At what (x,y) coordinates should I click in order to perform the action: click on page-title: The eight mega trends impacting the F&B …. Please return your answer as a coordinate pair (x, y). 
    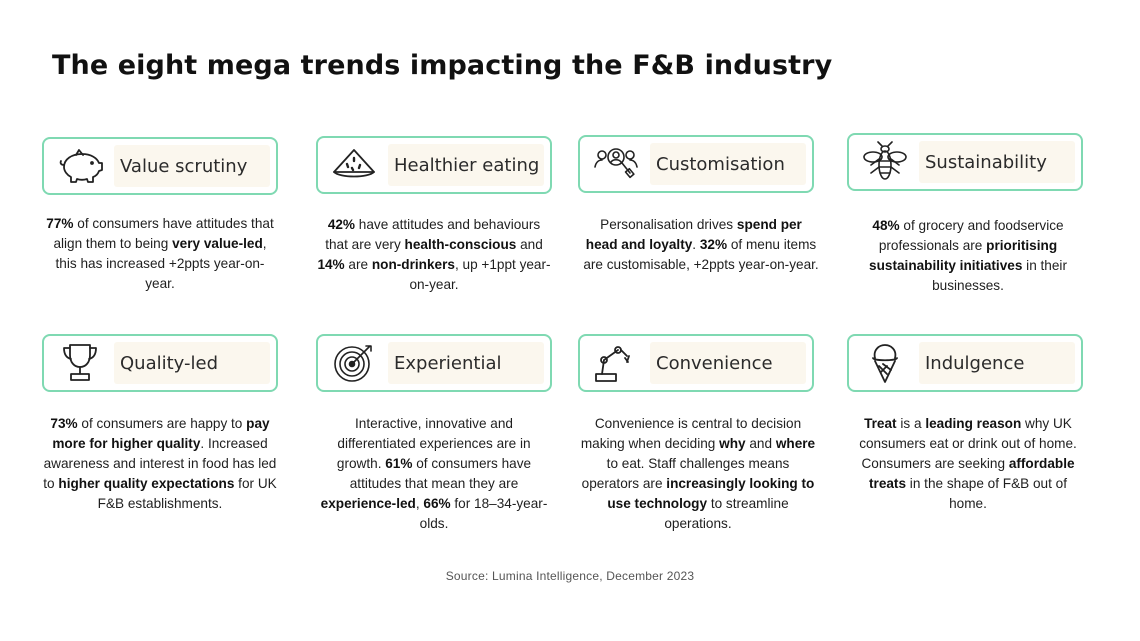
    Looking at the image, I should click on (442, 65).